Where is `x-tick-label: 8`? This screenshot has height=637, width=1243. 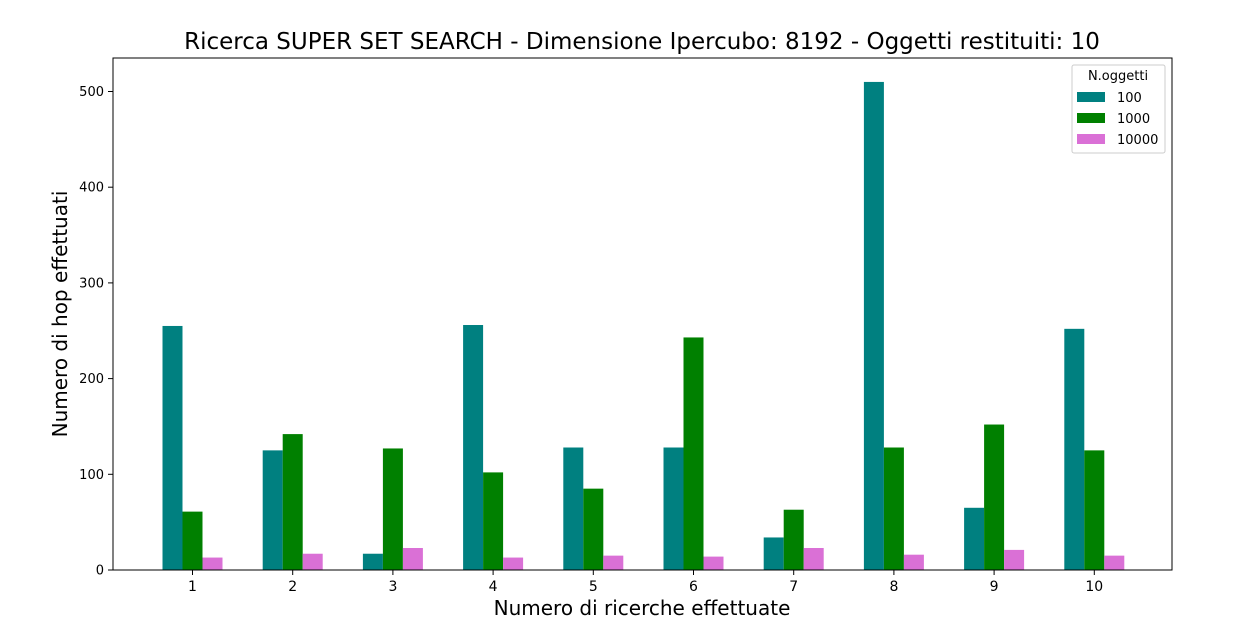 x-tick-label: 8 is located at coordinates (893, 587).